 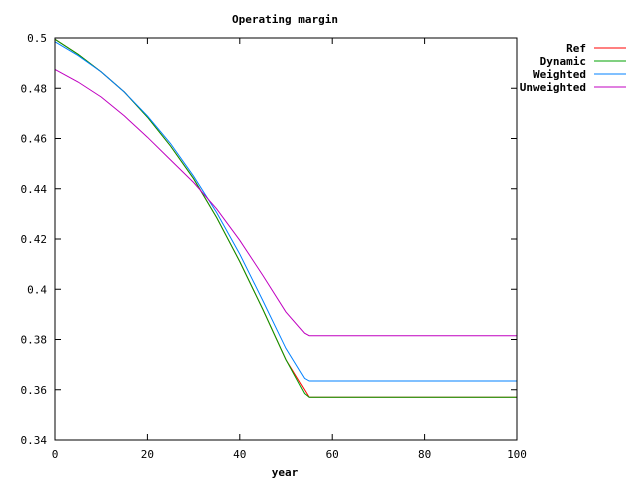 What do you see at coordinates (559, 74) in the screenshot?
I see `legend-label-weighted: Weighted` at bounding box center [559, 74].